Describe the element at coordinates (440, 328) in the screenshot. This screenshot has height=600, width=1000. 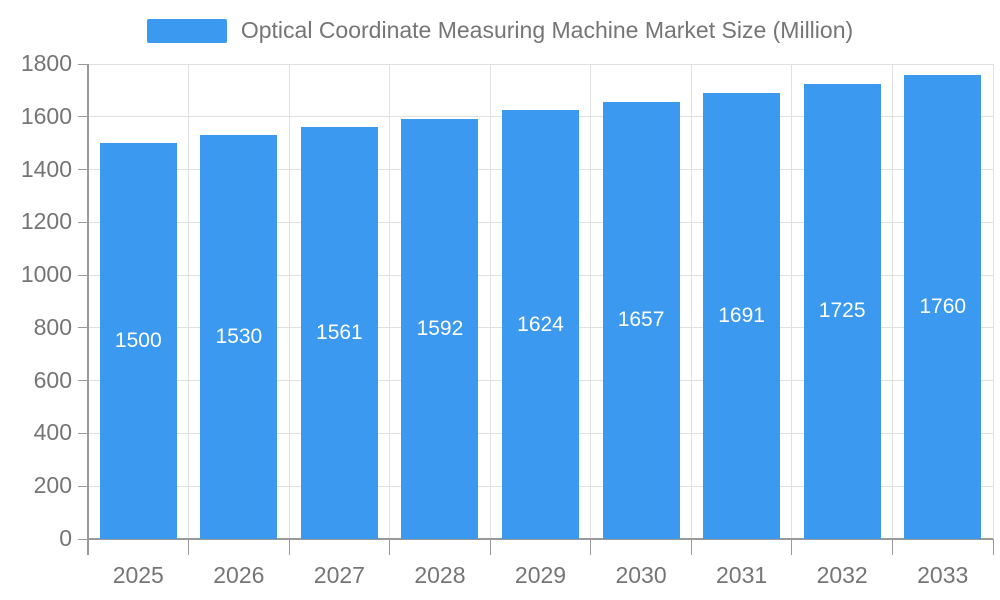
I see `bar-2028` at that location.